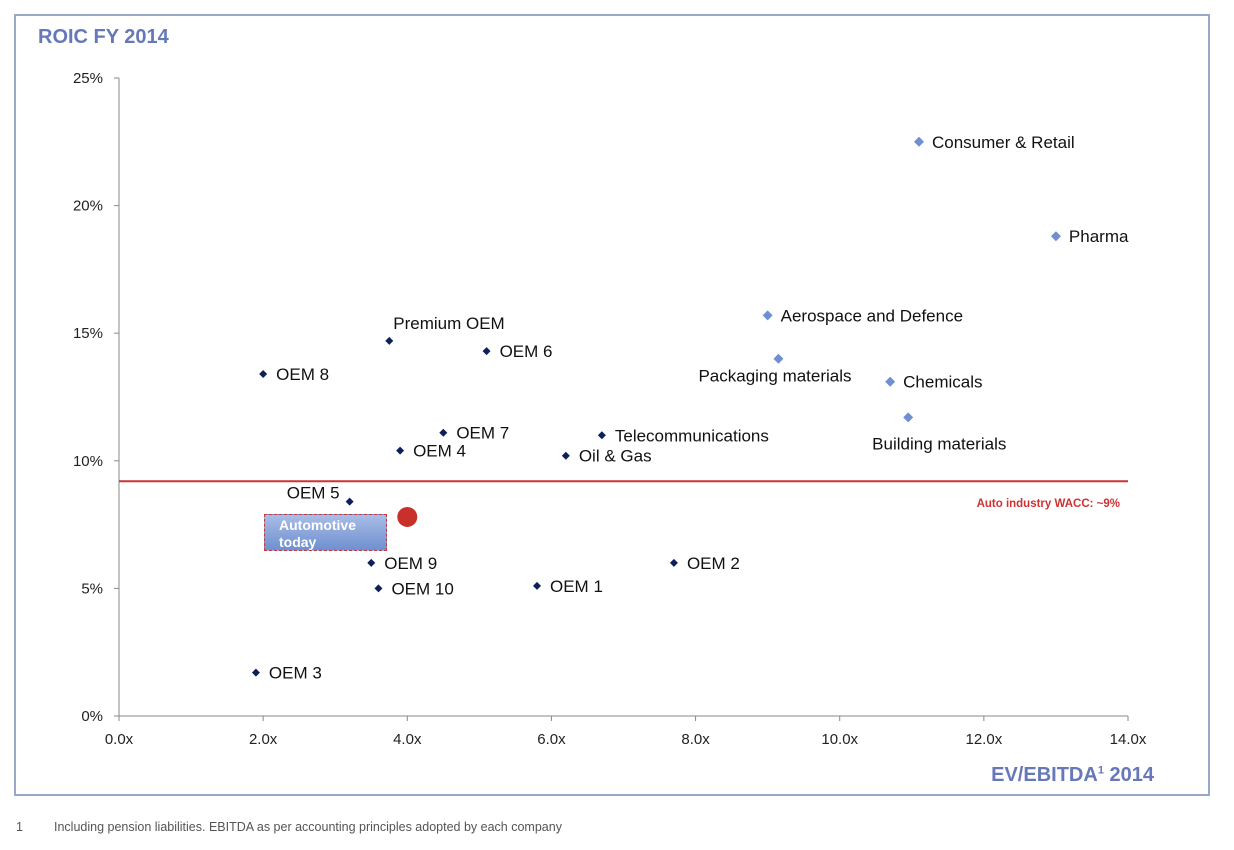 The height and width of the screenshot is (850, 1234). What do you see at coordinates (713, 563) in the screenshot?
I see `point-label: OEM 2` at bounding box center [713, 563].